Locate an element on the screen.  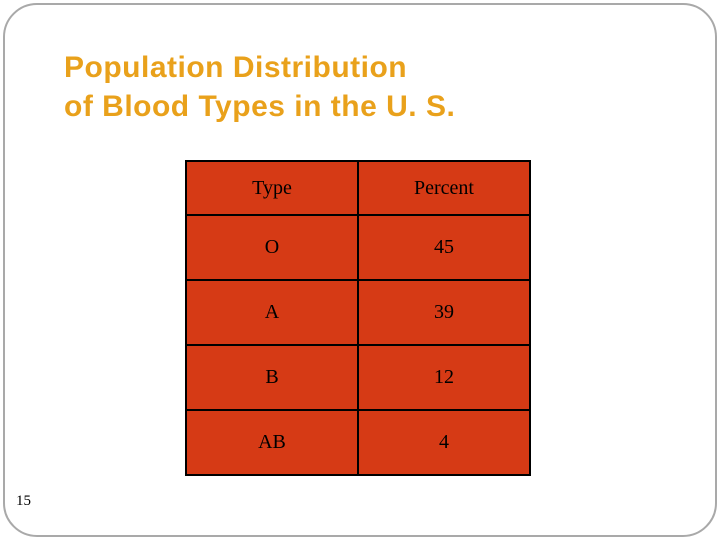
title-line-2: of Blood Types in the U. S. is located at coordinates (260, 106).